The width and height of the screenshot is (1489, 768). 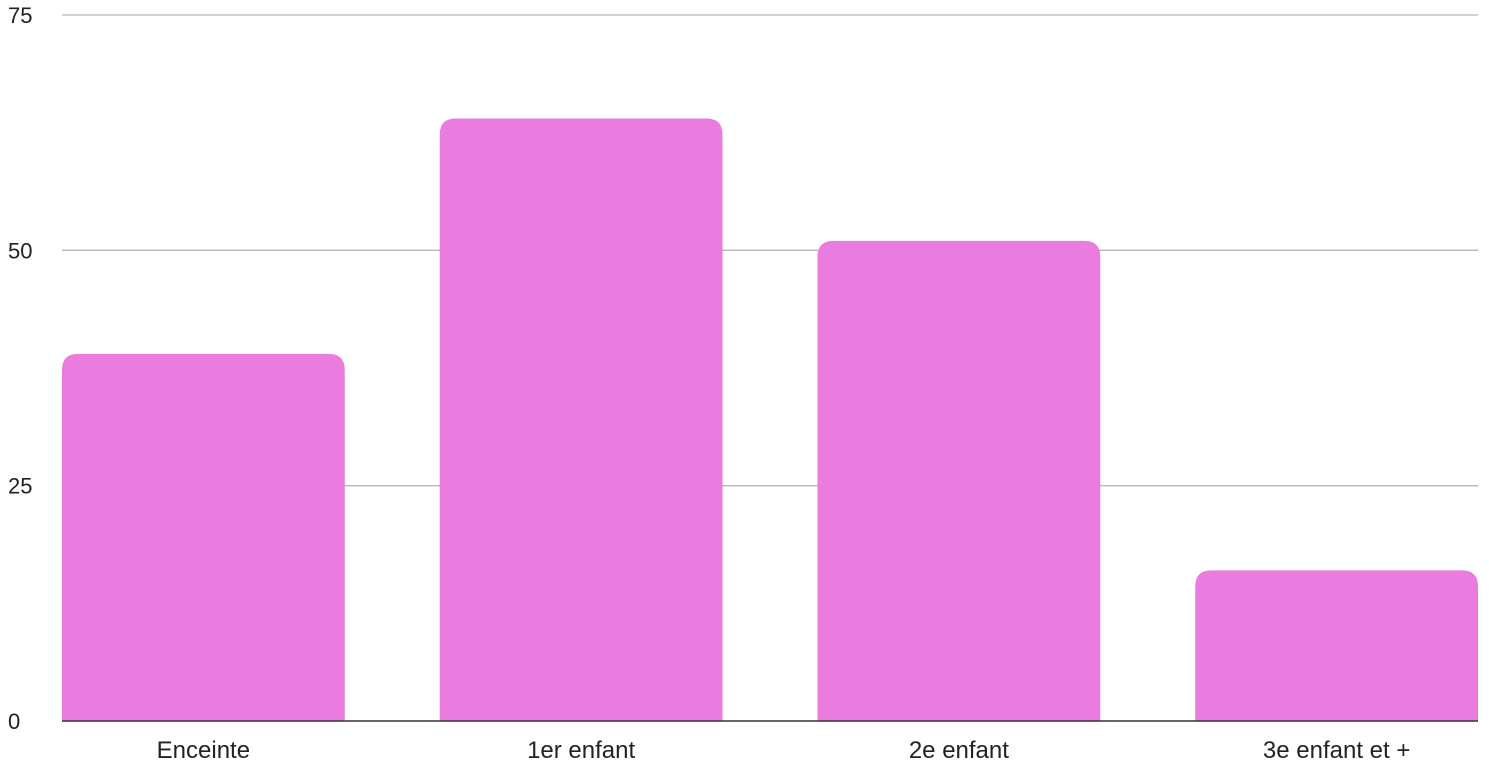 I want to click on x-tick-label-2: 1er enfant, so click(x=581, y=750).